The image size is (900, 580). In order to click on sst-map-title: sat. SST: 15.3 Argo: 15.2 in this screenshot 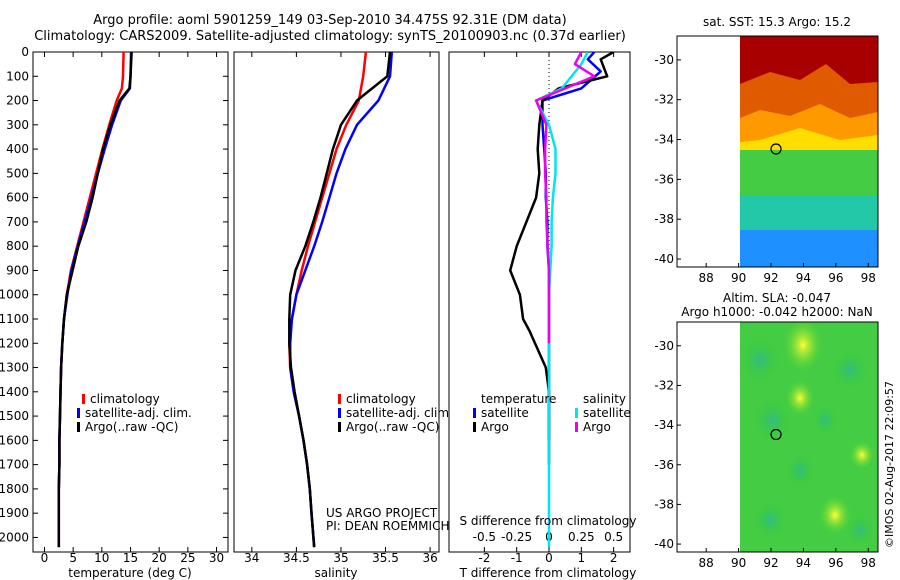, I will do `click(777, 22)`.